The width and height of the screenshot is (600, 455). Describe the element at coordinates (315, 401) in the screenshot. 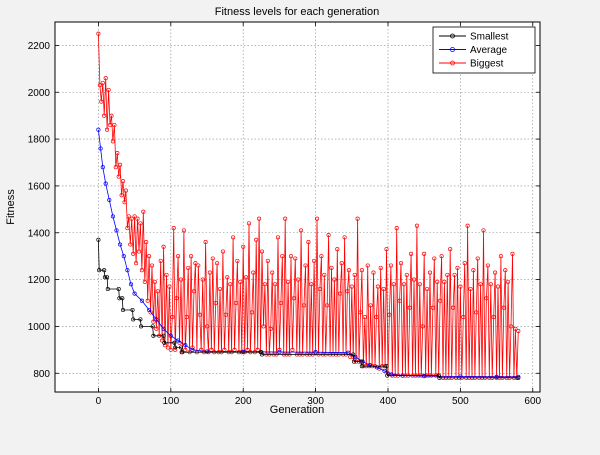

I see `x-tick-label: 300` at that location.